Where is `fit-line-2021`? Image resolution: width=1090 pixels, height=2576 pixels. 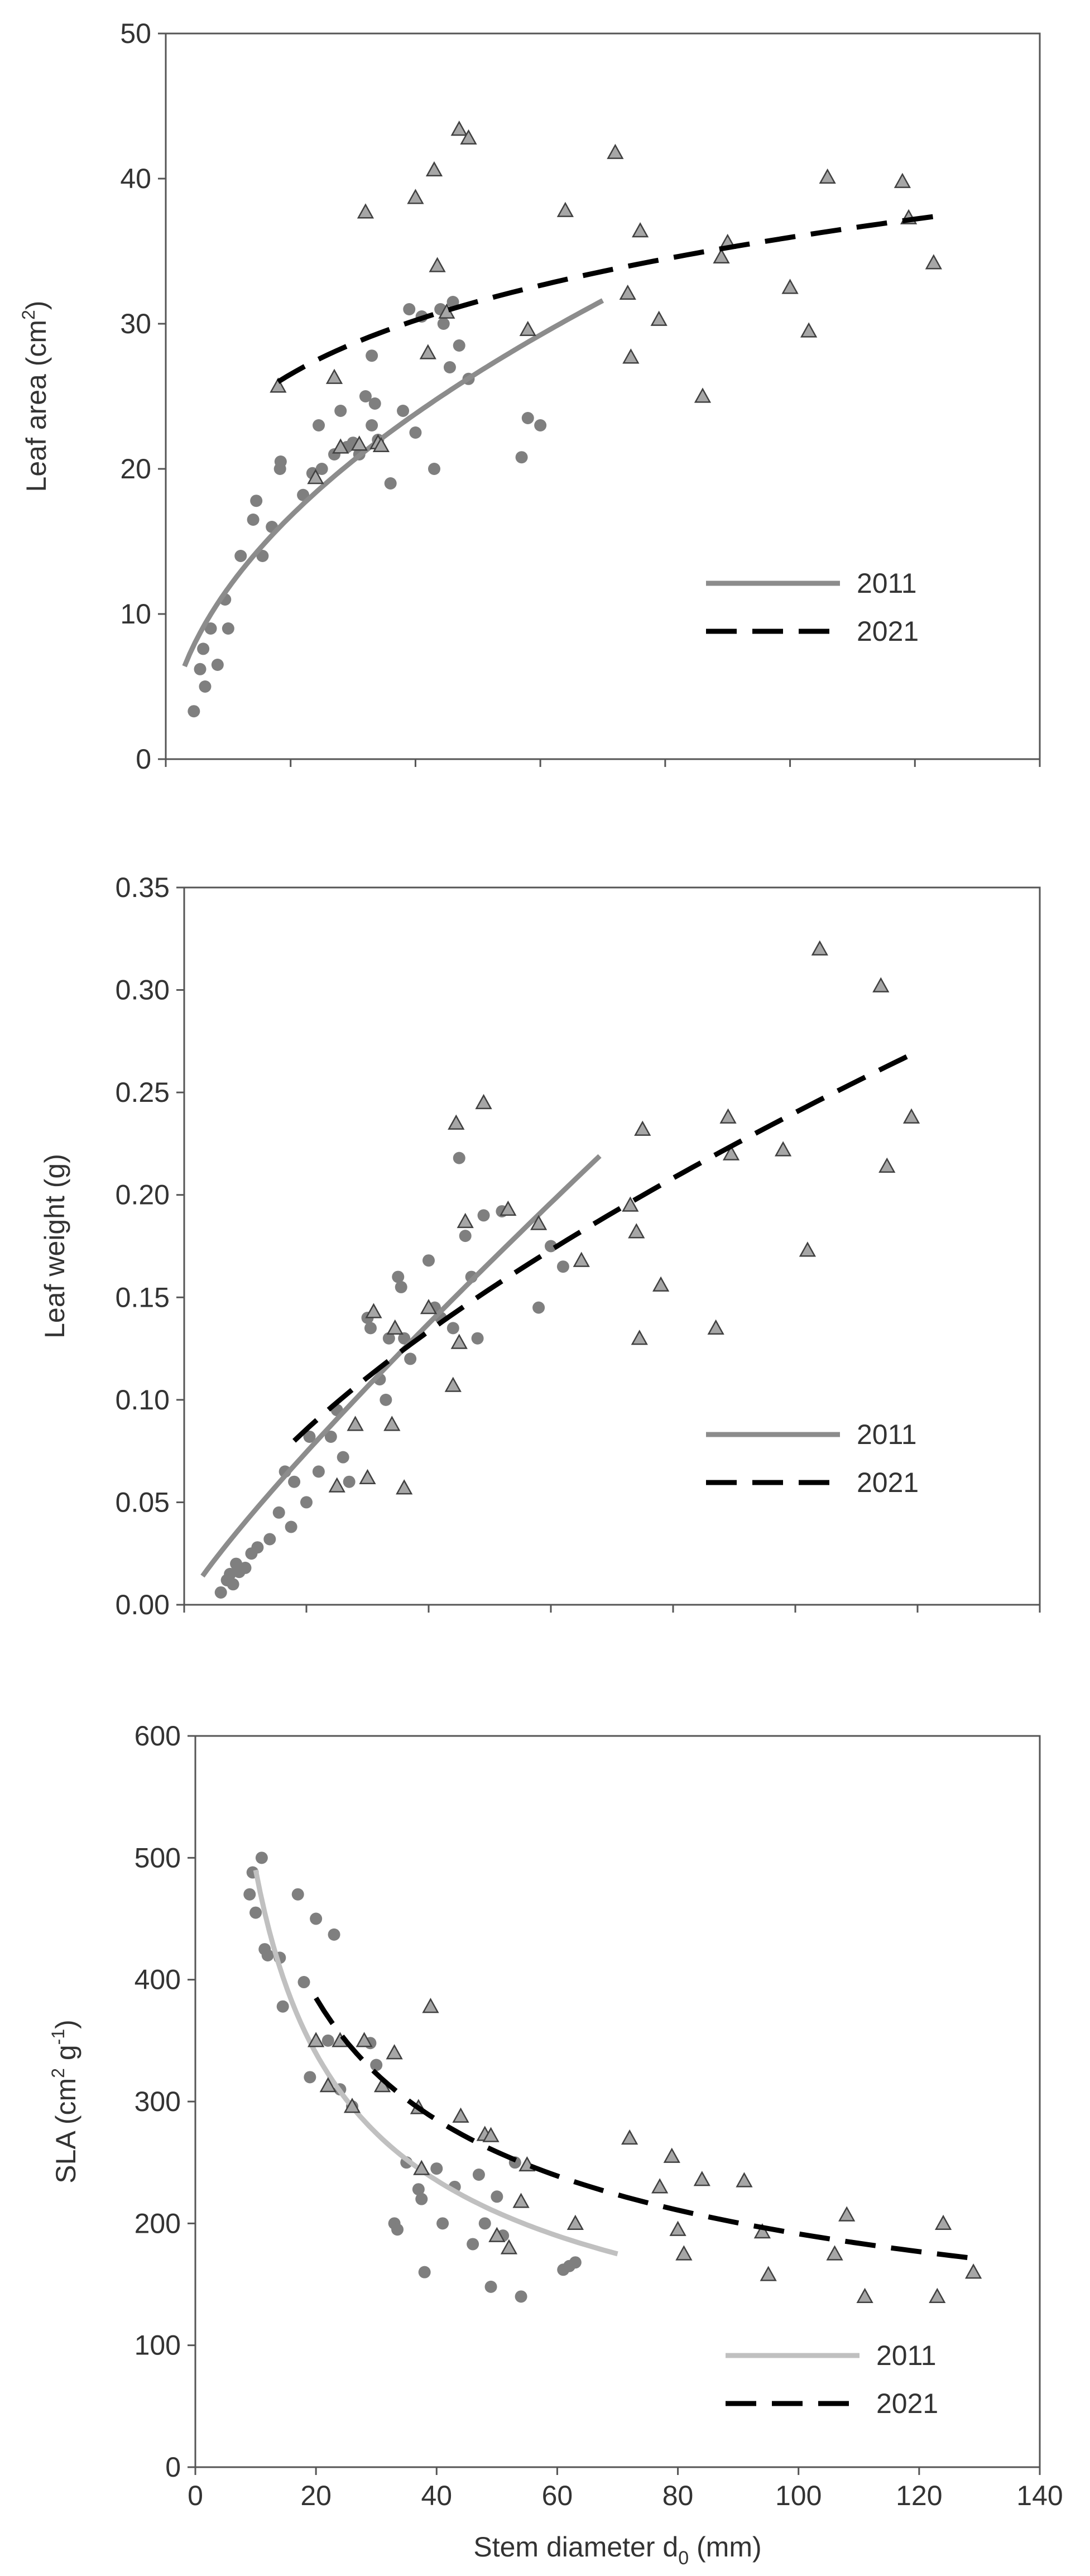
fit-line-2021 is located at coordinates (641, 2128).